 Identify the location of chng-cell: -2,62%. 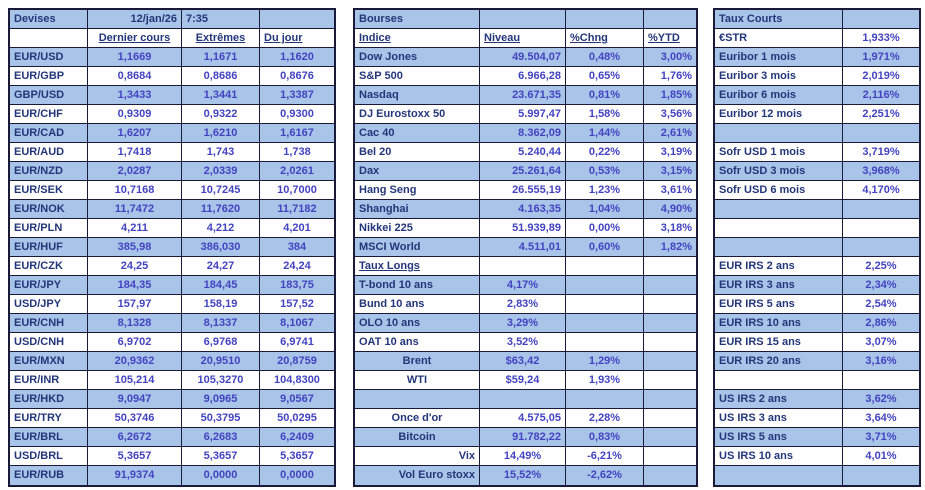
(605, 475).